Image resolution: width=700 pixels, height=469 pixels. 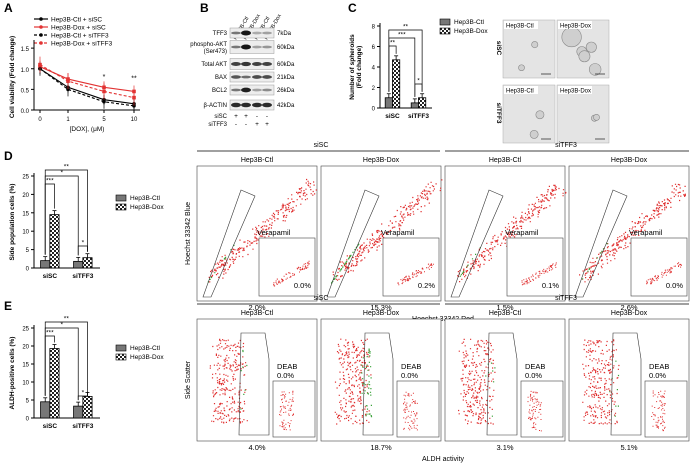 I want to click on series-line, so click(x=87, y=86).